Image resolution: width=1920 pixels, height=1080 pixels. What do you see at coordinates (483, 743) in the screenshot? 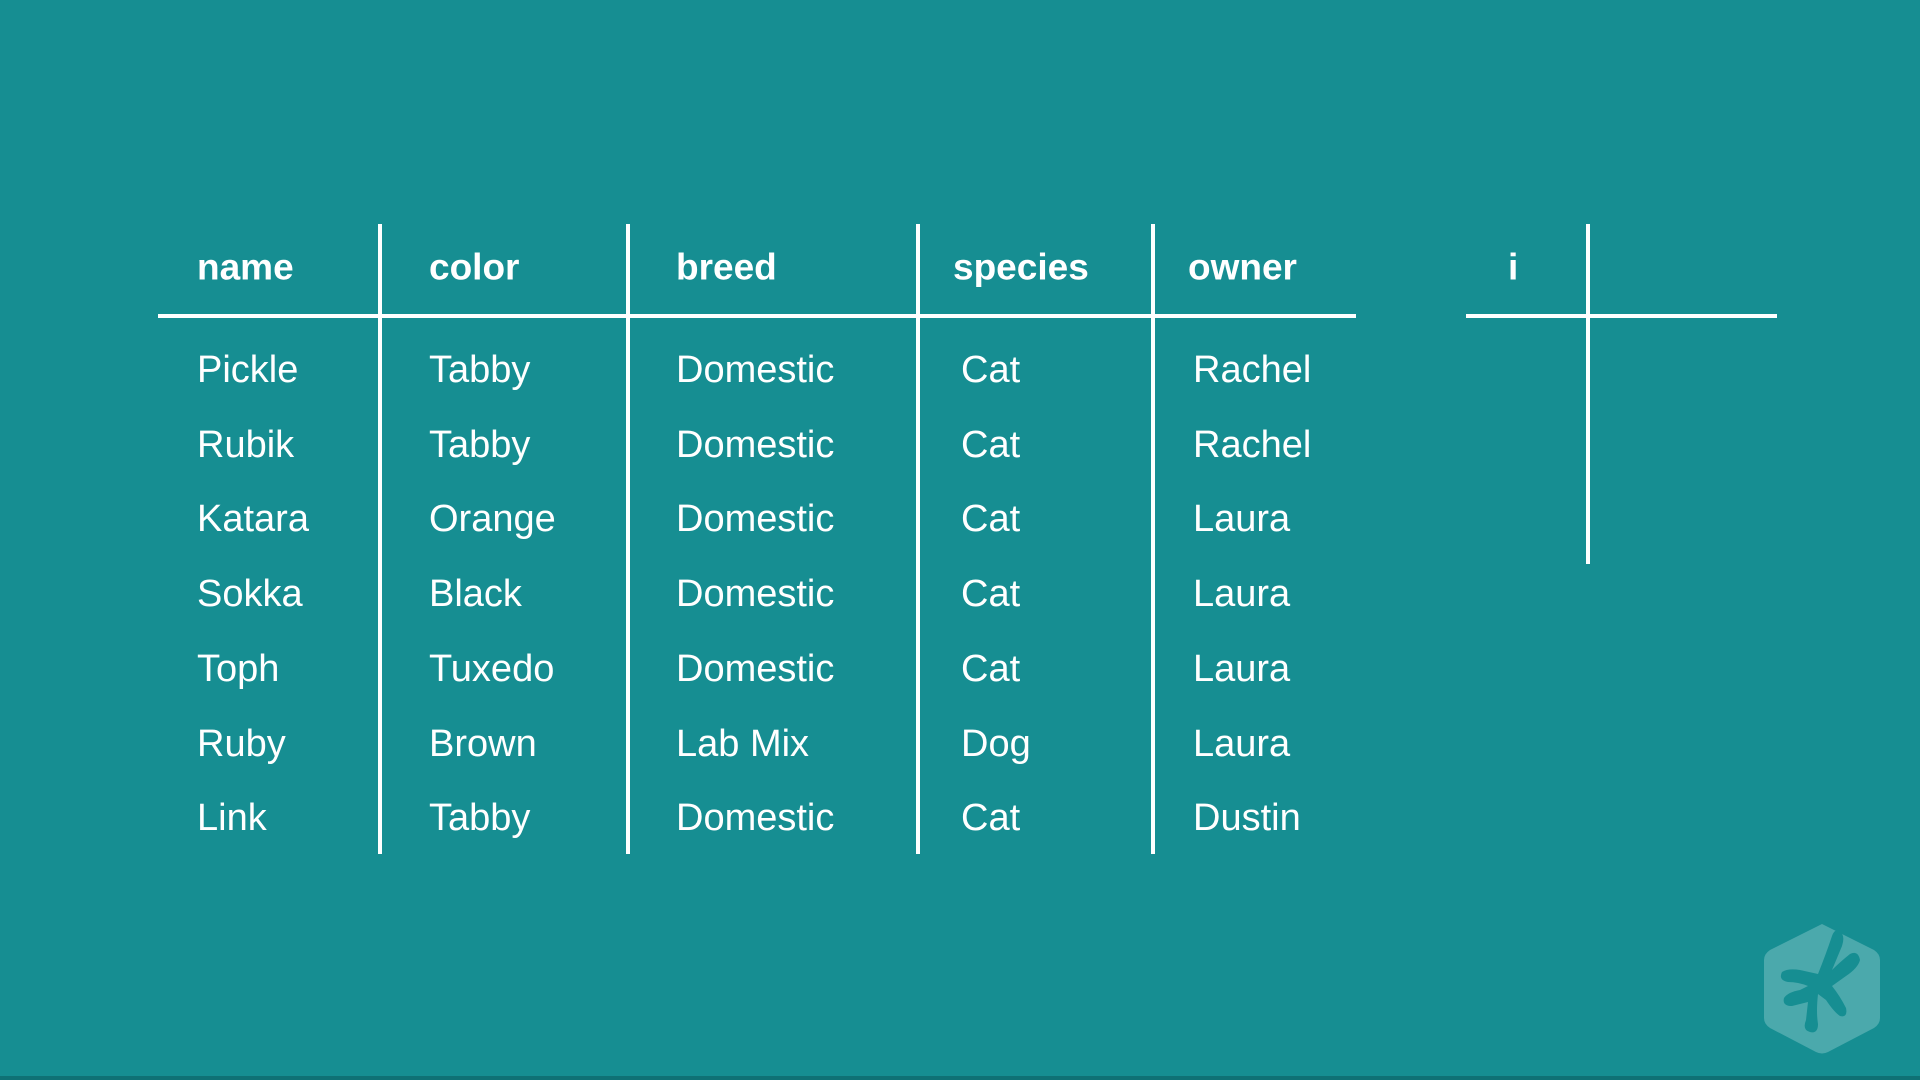
I see `cell-color: Brown` at bounding box center [483, 743].